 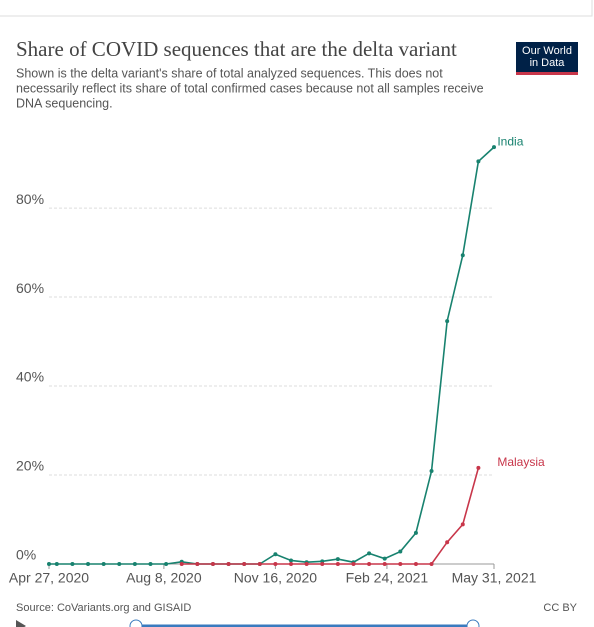 What do you see at coordinates (103, 608) in the screenshot?
I see `source: Source: CoVariants.org and GISAID` at bounding box center [103, 608].